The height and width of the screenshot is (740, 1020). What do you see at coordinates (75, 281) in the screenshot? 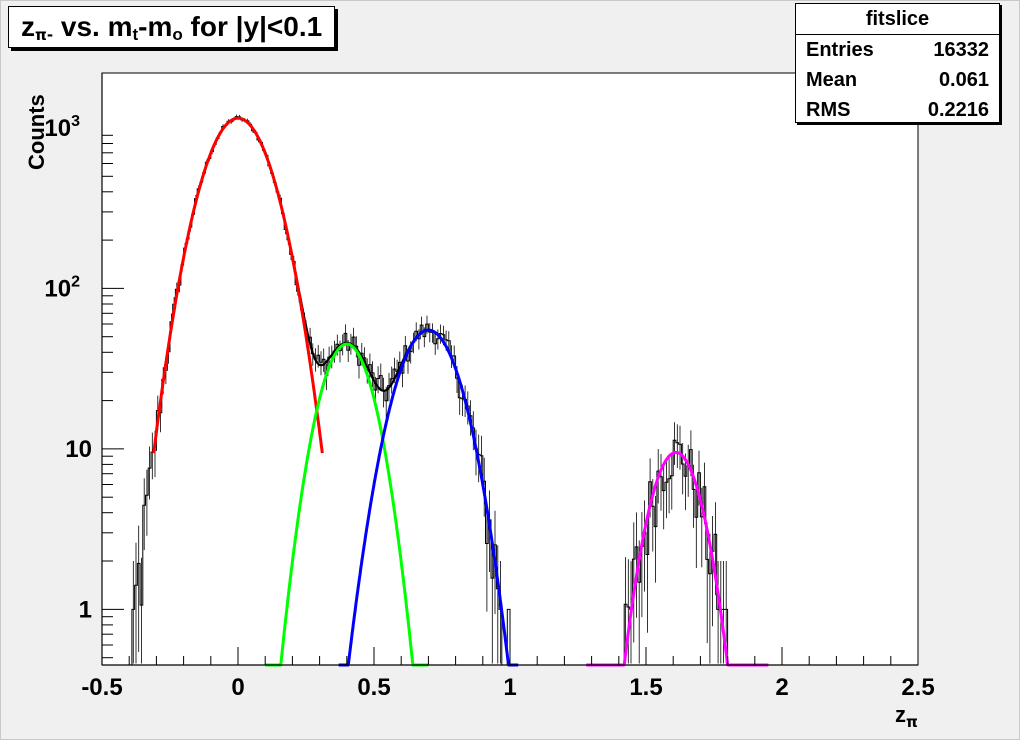
I see `y-tick-exponent: 2` at bounding box center [75, 281].